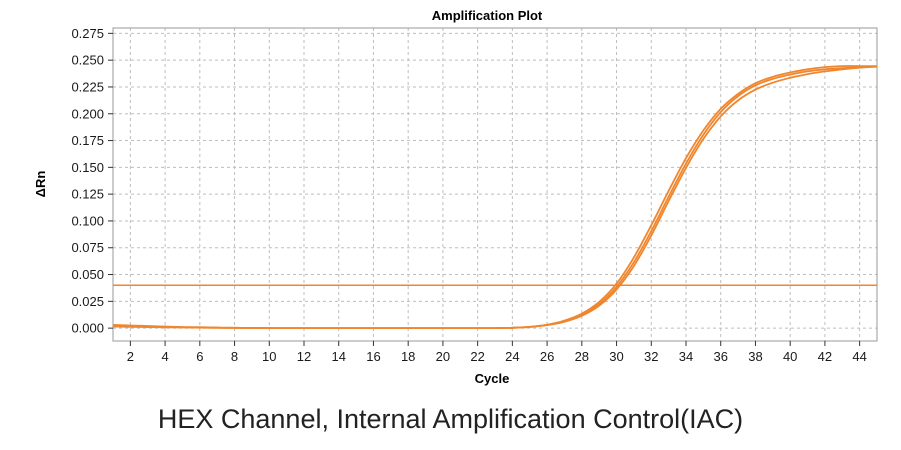 The width and height of the screenshot is (901, 450). Describe the element at coordinates (164, 356) in the screenshot. I see `x-tick-label: 4` at that location.